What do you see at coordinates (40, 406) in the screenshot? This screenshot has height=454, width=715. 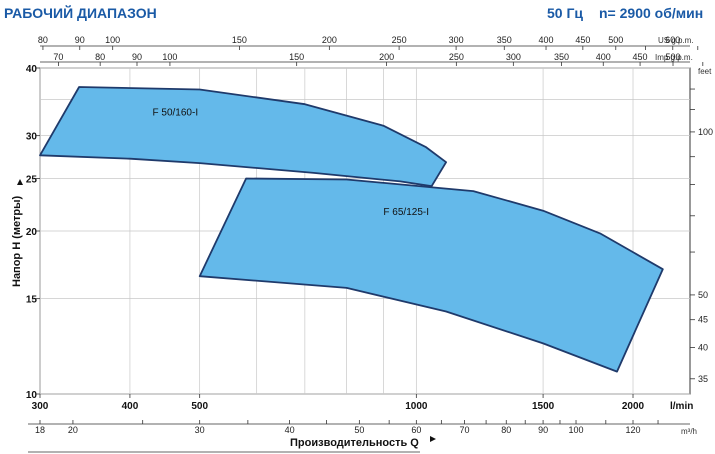 I see `x-tick-label: 300` at bounding box center [40, 406].